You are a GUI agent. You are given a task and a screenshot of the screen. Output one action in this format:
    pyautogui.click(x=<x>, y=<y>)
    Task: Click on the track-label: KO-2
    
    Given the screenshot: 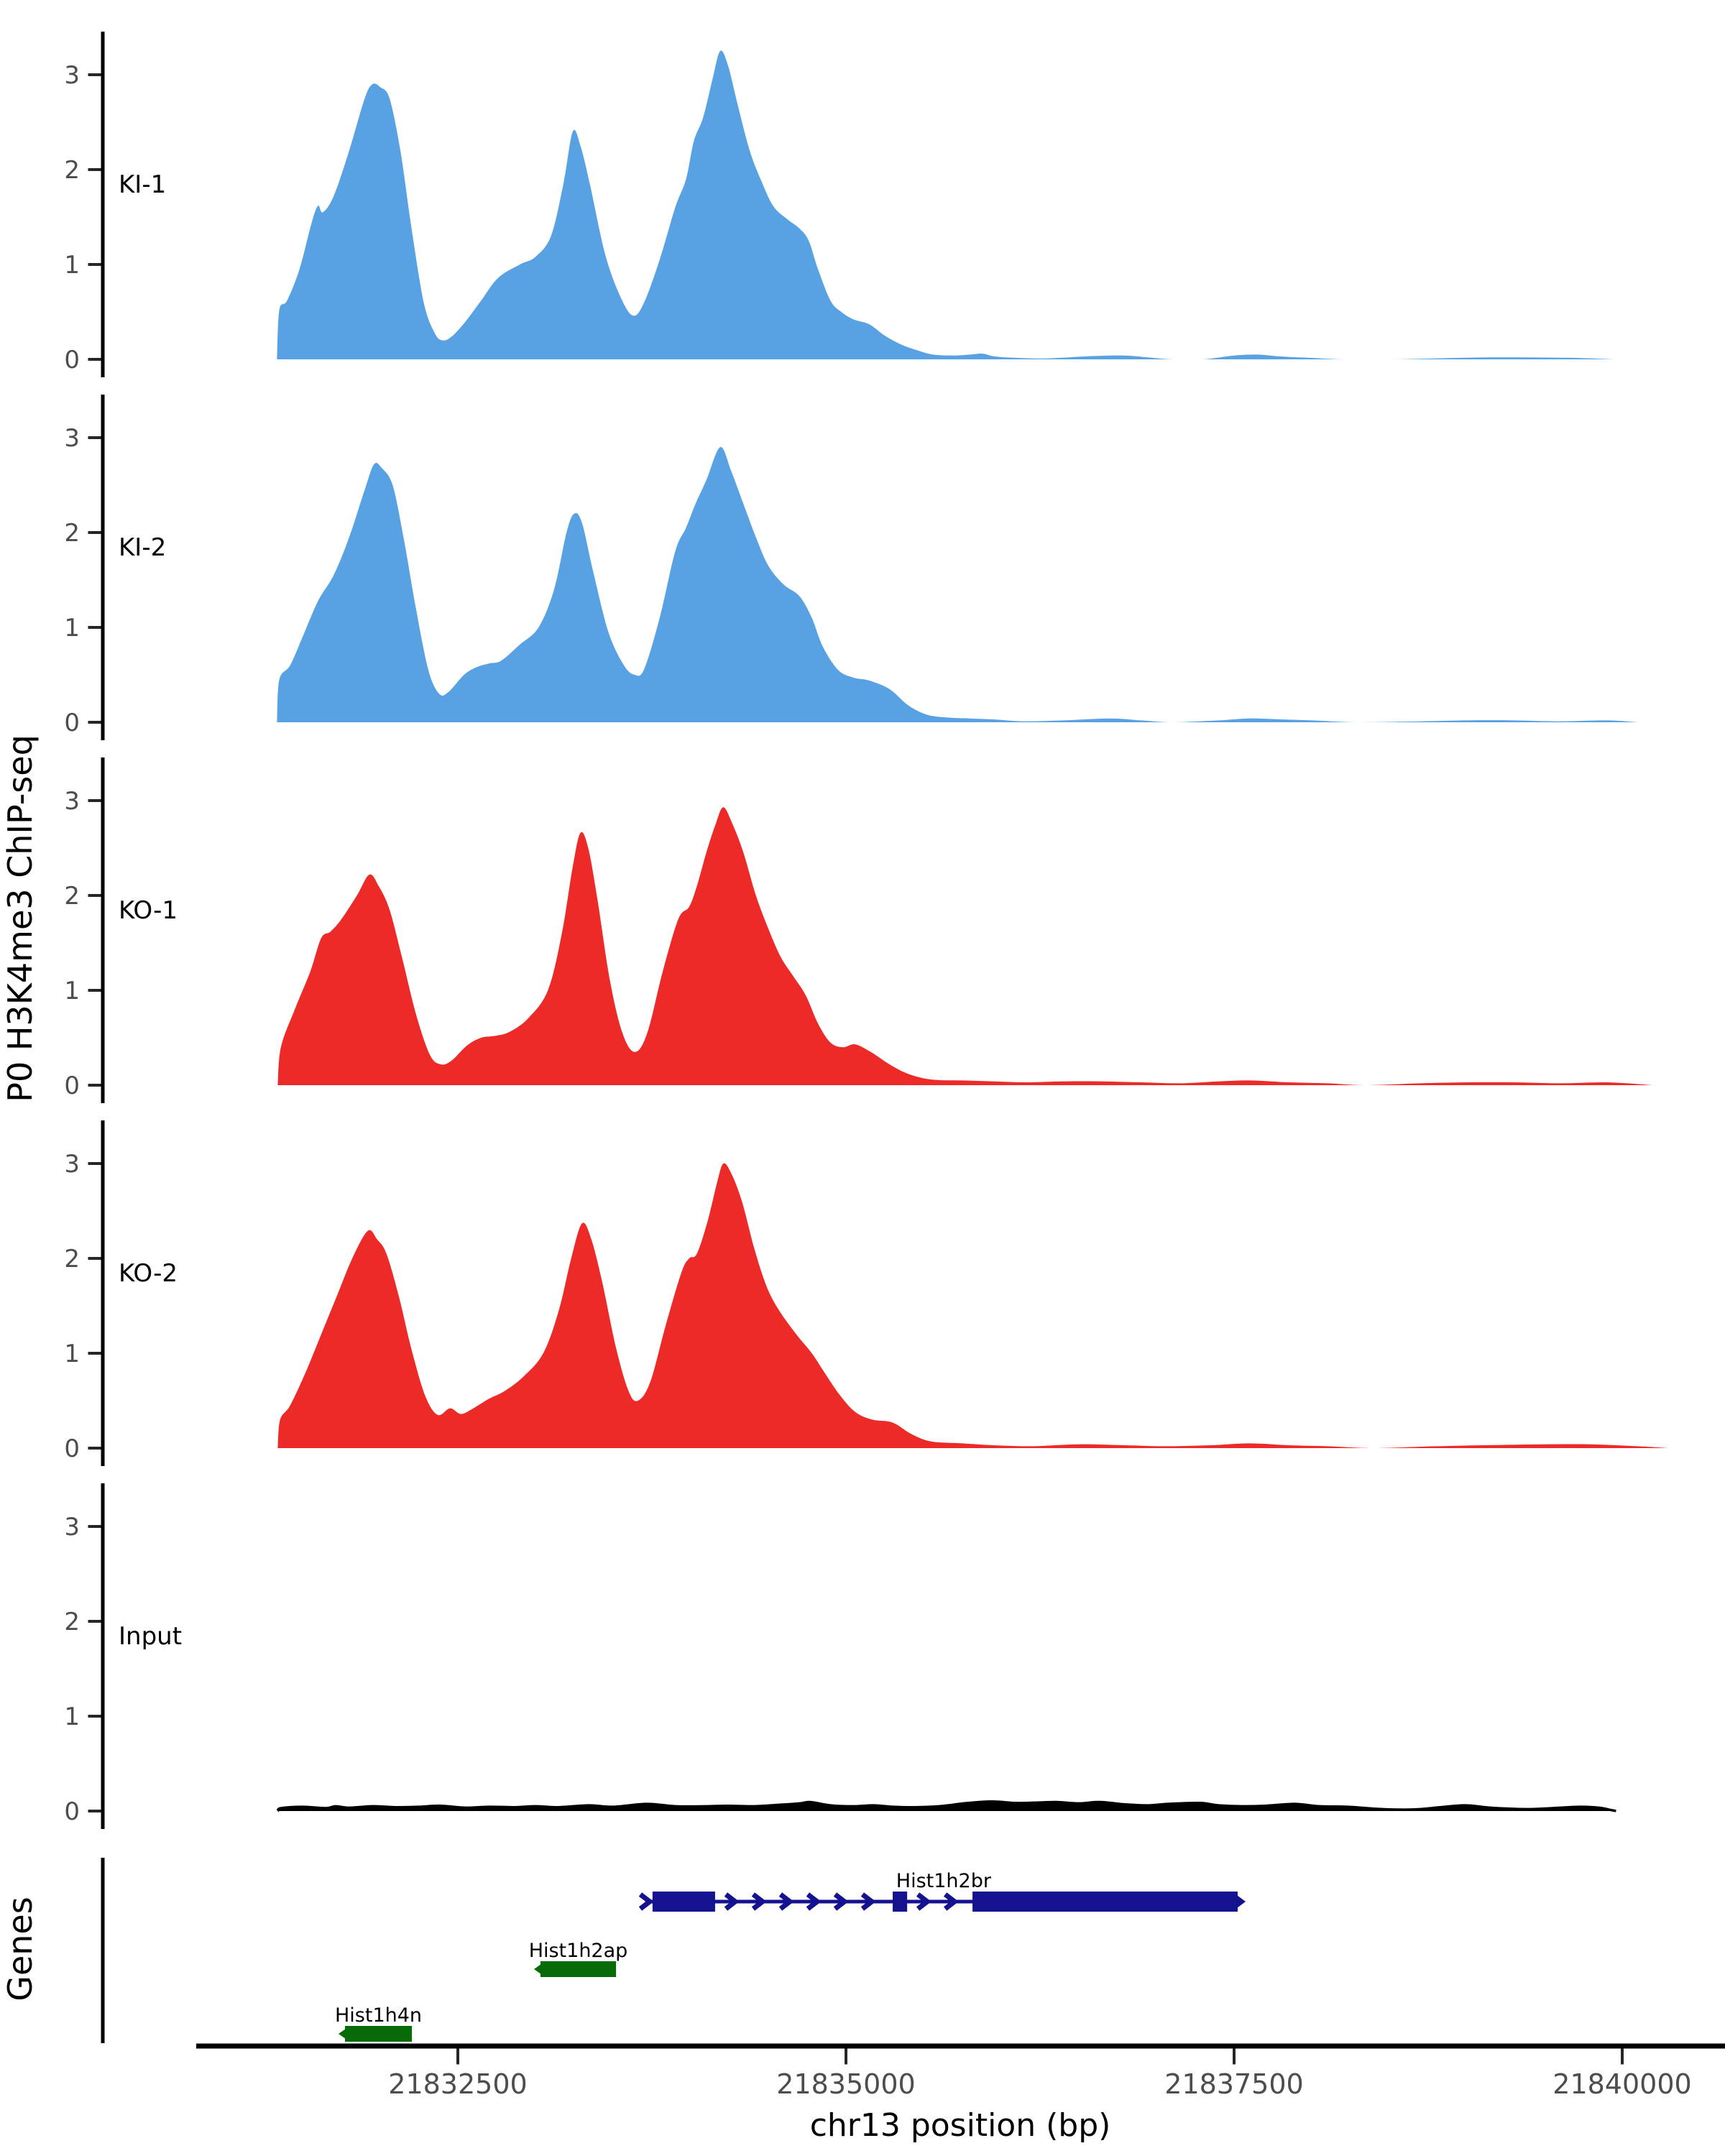 What is the action you would take?
    pyautogui.click(x=148, y=1273)
    